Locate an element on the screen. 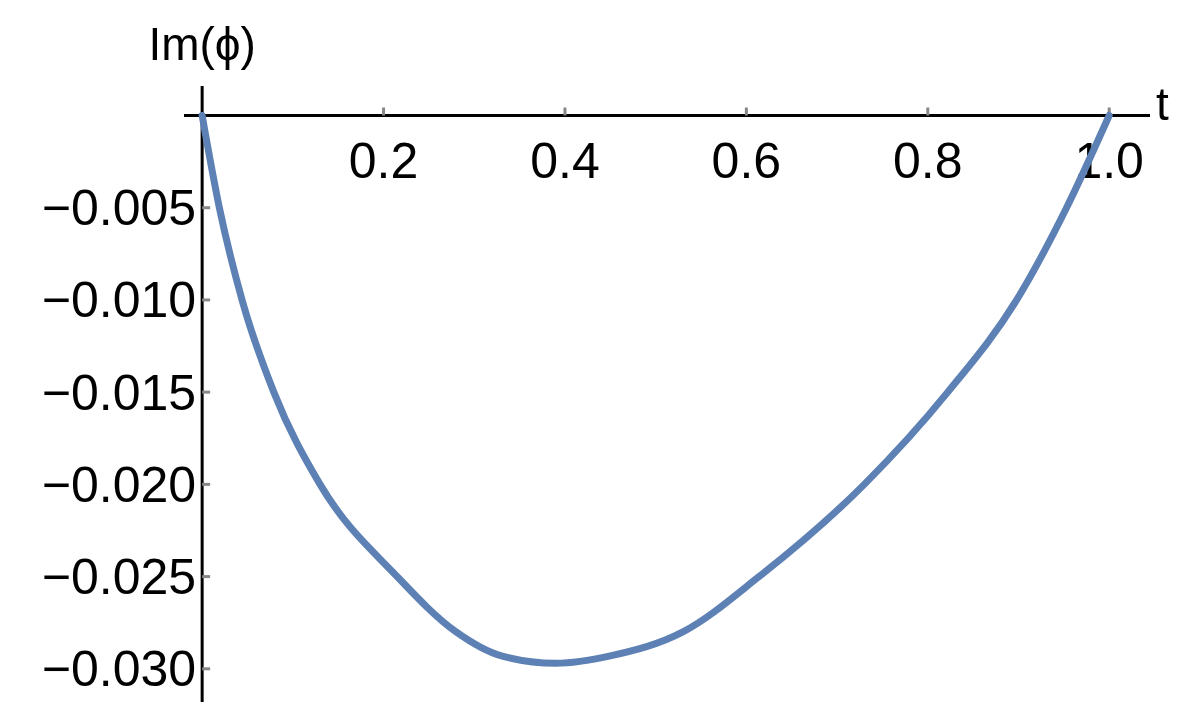  x-tick-label: 0.6 is located at coordinates (746, 160).